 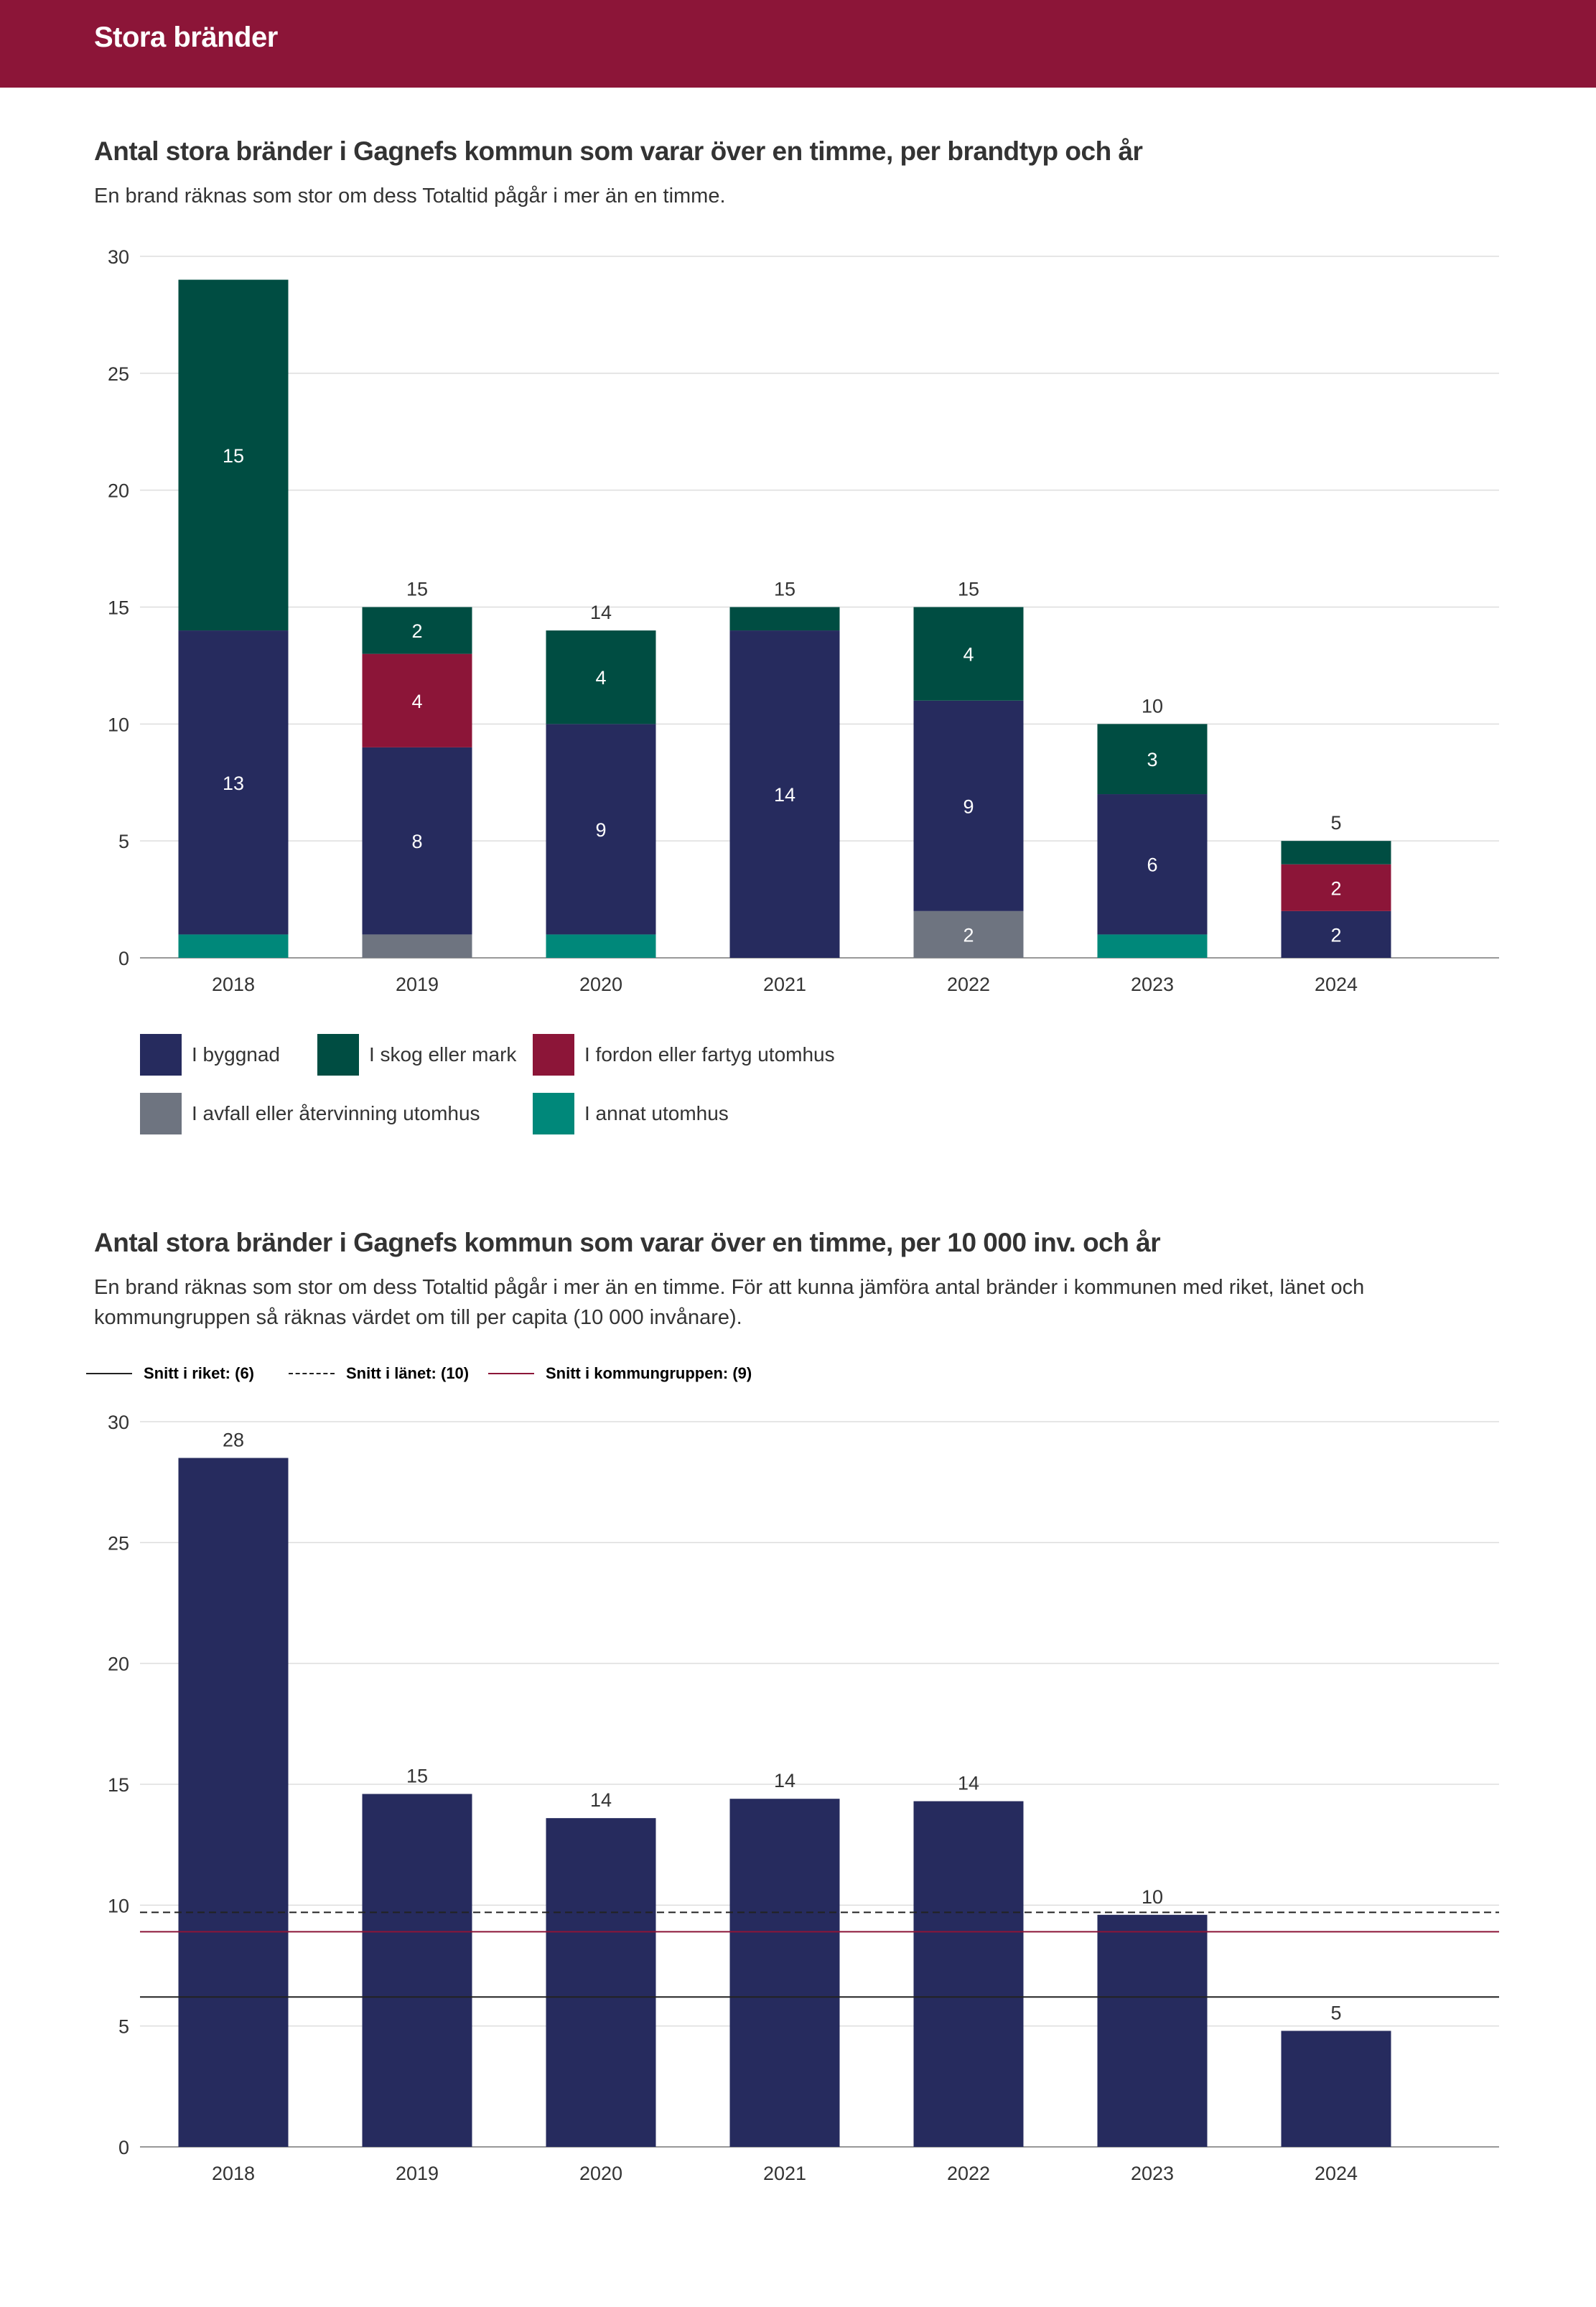 I want to click on bar-2019, so click(x=417, y=1970).